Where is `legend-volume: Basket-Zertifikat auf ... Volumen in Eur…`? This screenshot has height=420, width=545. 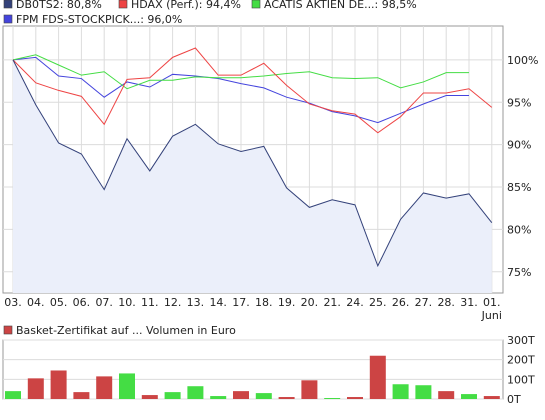
legend-volume: Basket-Zertifikat auf ... Volumen in Eur… is located at coordinates (119, 330).